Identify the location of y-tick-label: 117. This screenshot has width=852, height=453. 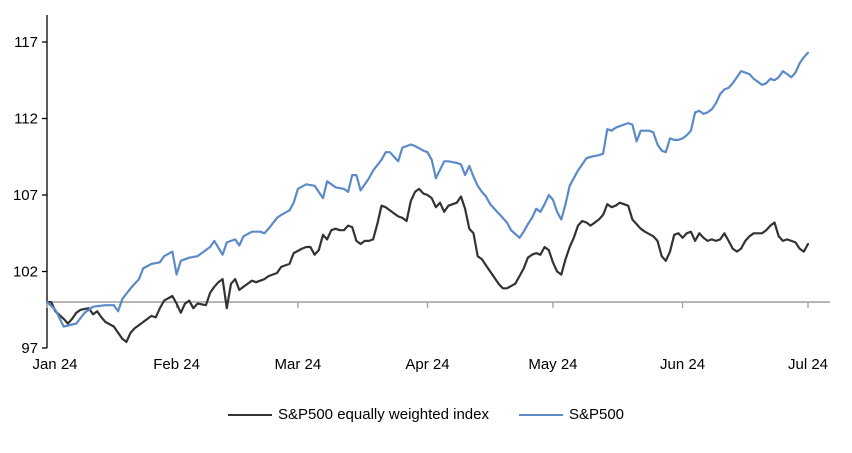
(26, 42).